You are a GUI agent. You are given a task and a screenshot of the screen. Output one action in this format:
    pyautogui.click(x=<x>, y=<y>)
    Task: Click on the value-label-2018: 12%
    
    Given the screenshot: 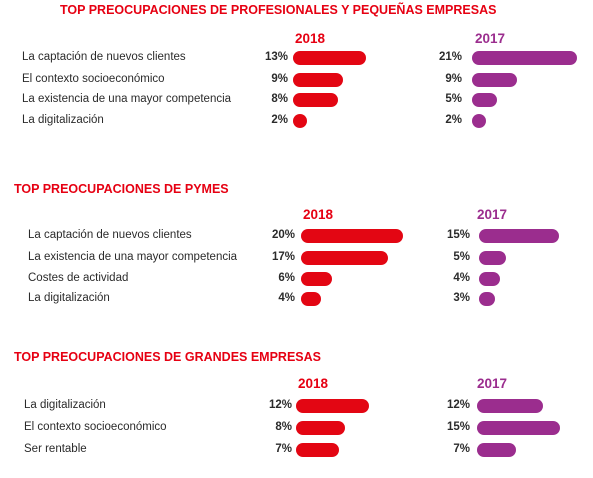 What is the action you would take?
    pyautogui.click(x=280, y=405)
    